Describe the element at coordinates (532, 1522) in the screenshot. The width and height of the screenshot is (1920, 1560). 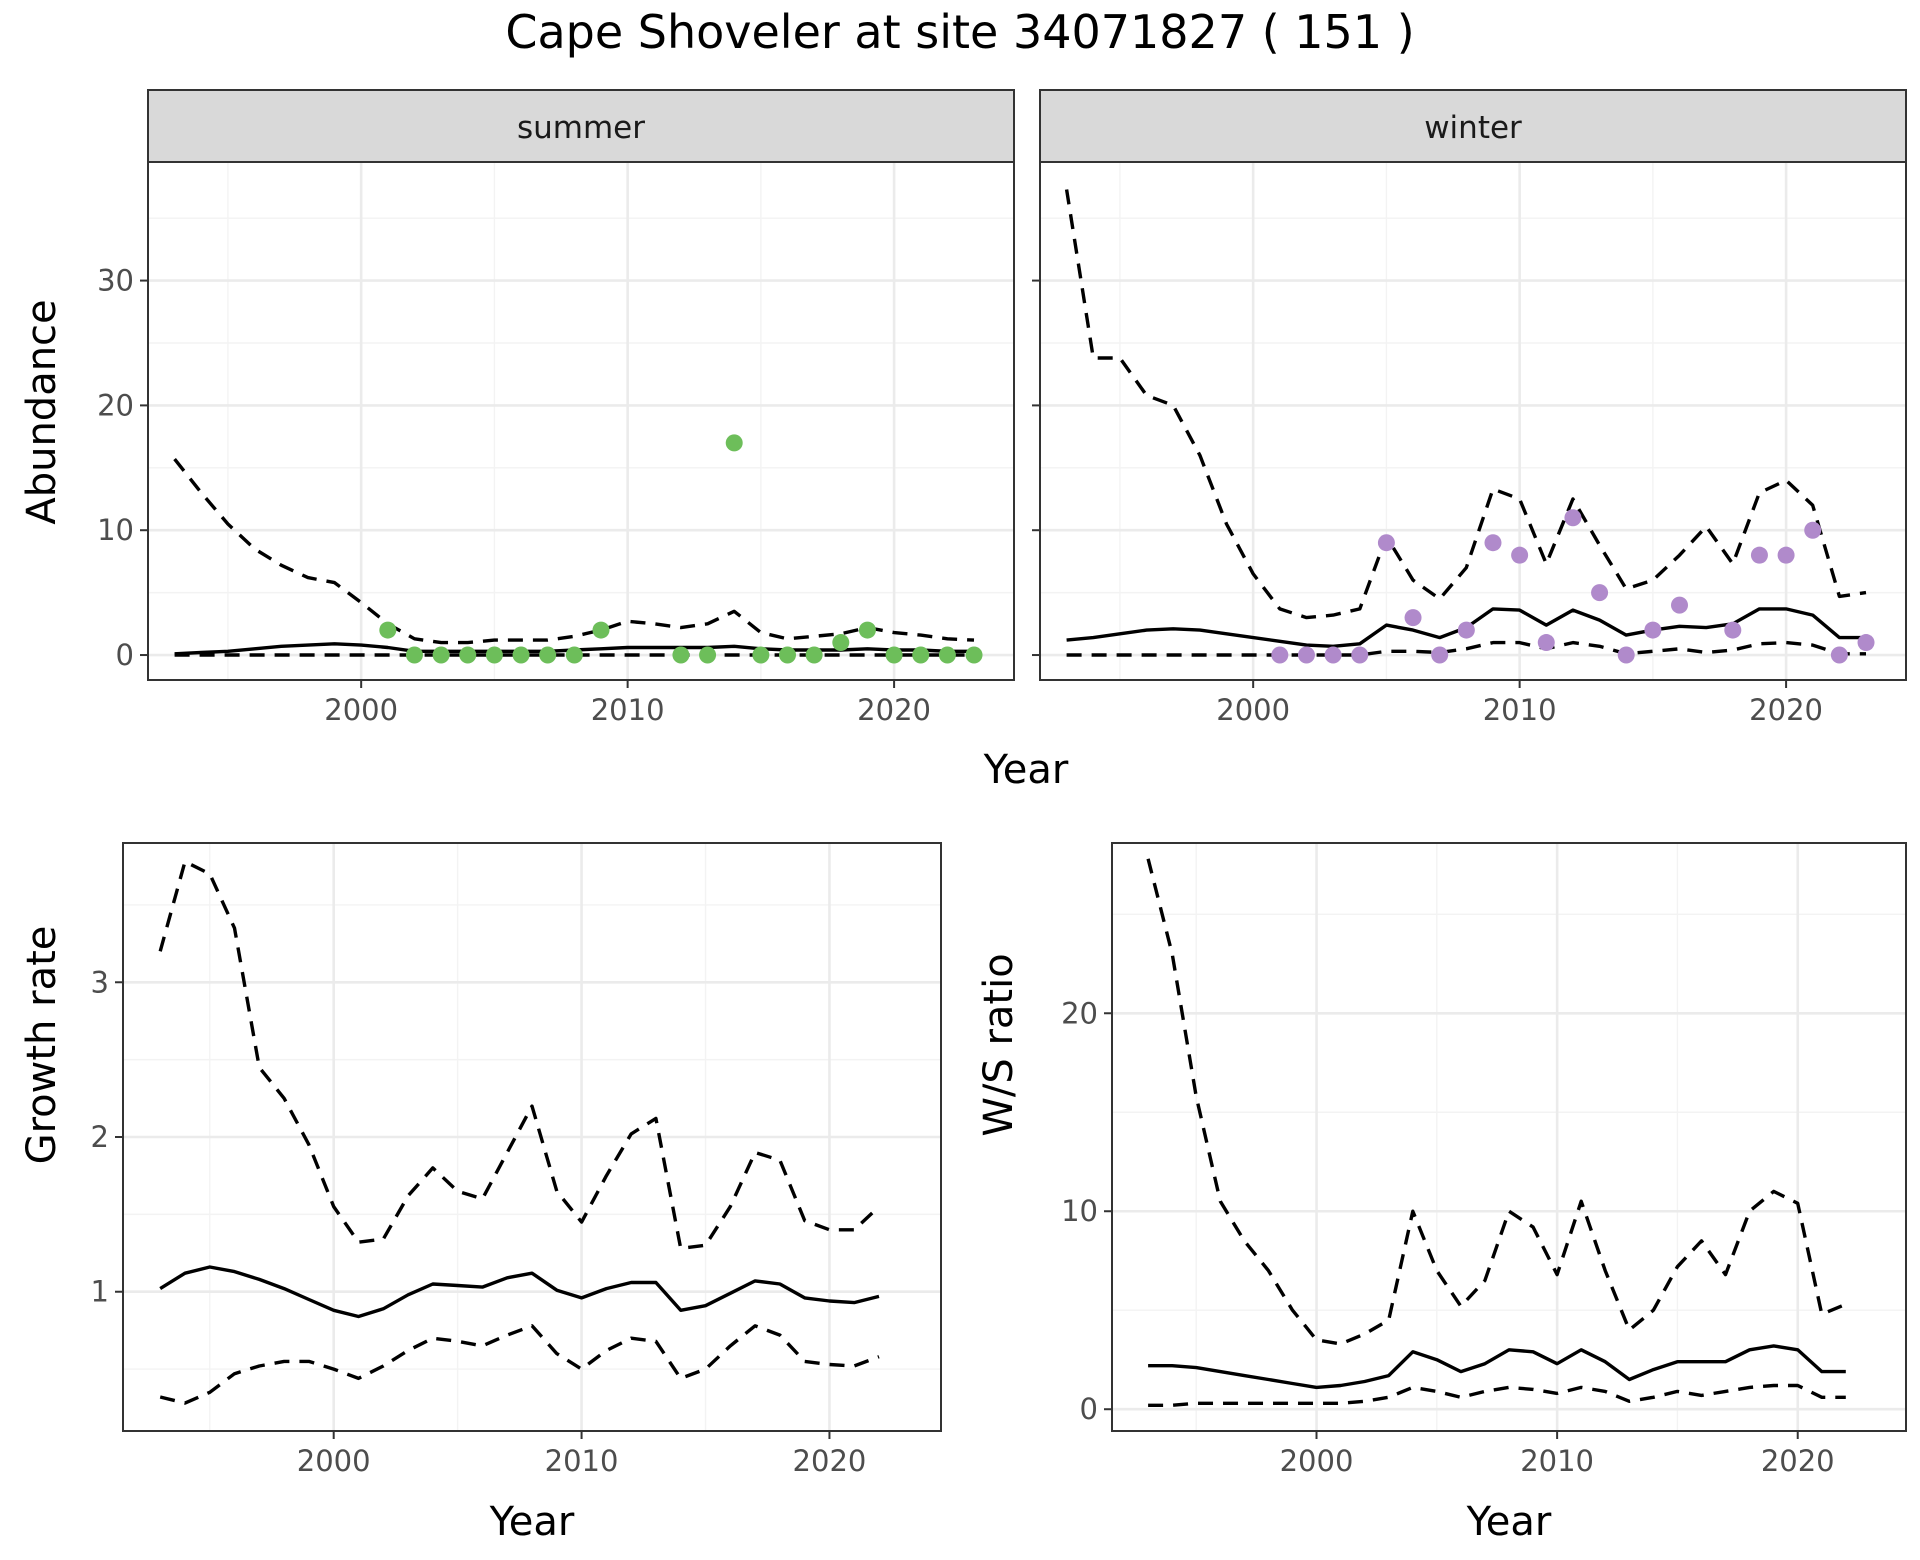
I see `growth-rate-x-axis-title: Year` at that location.